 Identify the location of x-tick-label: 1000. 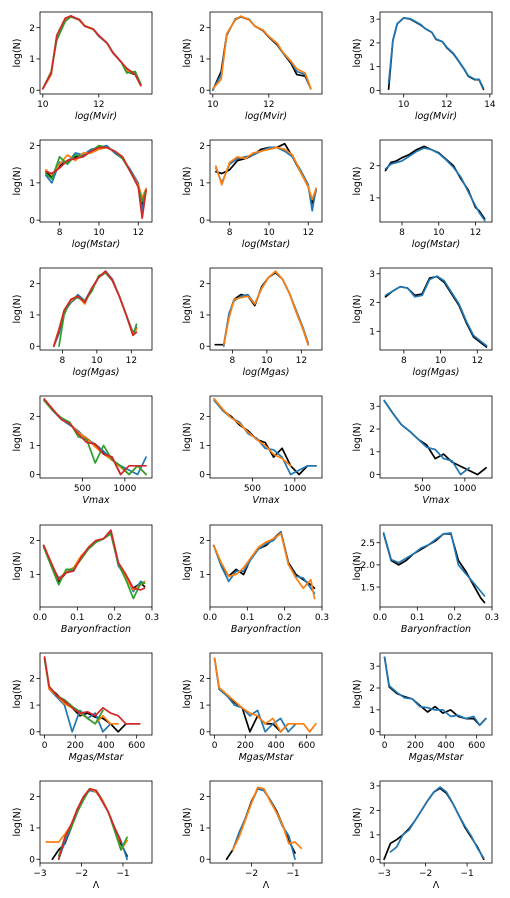
(294, 489).